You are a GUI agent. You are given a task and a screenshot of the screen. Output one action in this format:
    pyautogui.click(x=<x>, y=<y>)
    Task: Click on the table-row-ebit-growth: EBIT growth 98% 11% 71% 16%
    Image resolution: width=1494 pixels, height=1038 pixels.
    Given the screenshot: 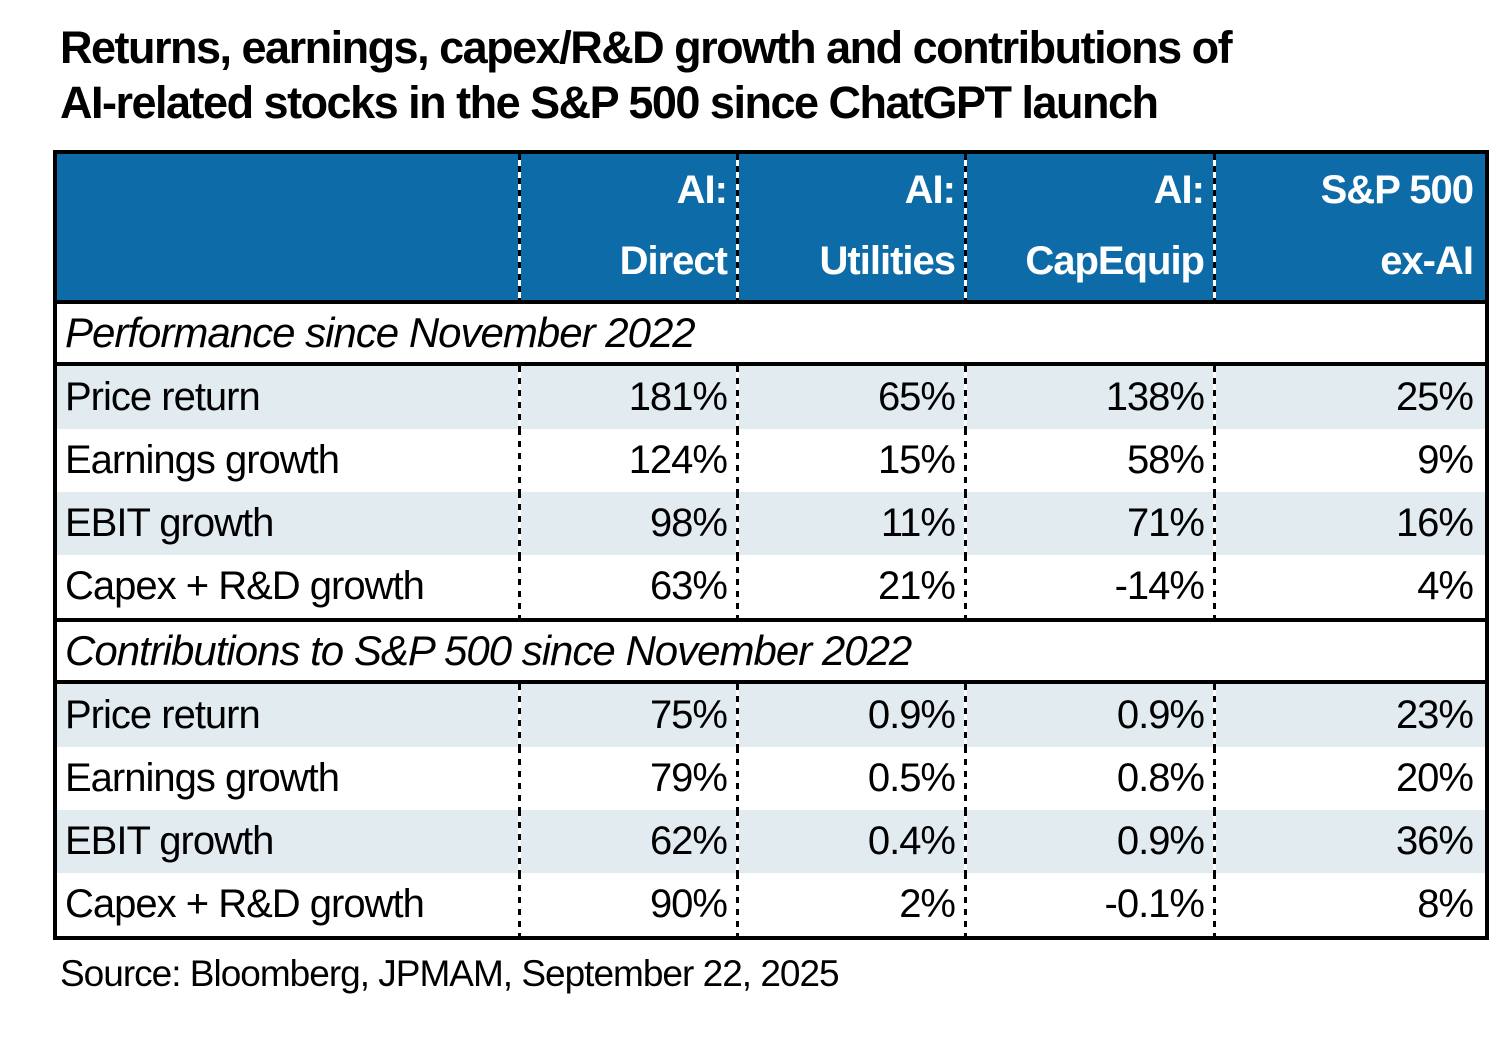 What is the action you would take?
    pyautogui.click(x=771, y=523)
    